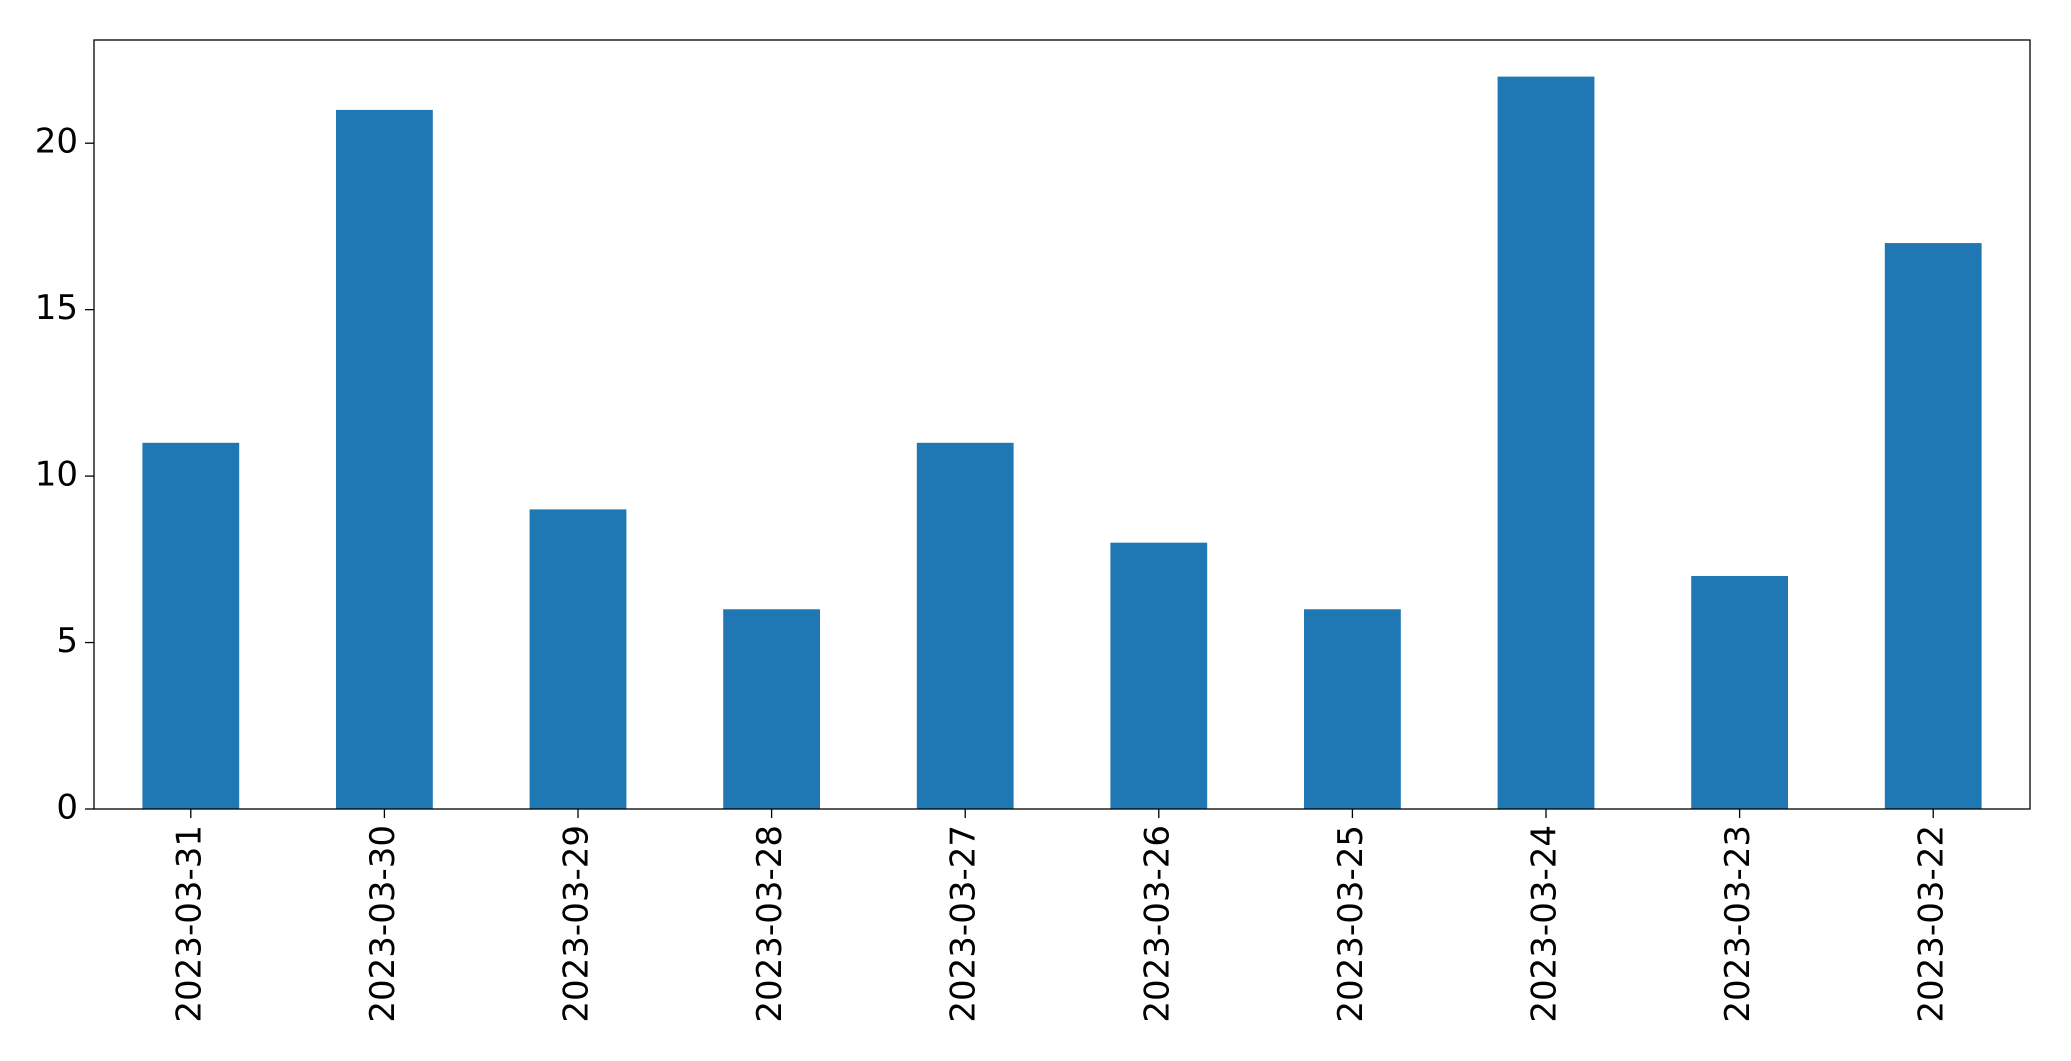 The image size is (2071, 1061). What do you see at coordinates (67, 808) in the screenshot?
I see `y-tick-label: 0` at bounding box center [67, 808].